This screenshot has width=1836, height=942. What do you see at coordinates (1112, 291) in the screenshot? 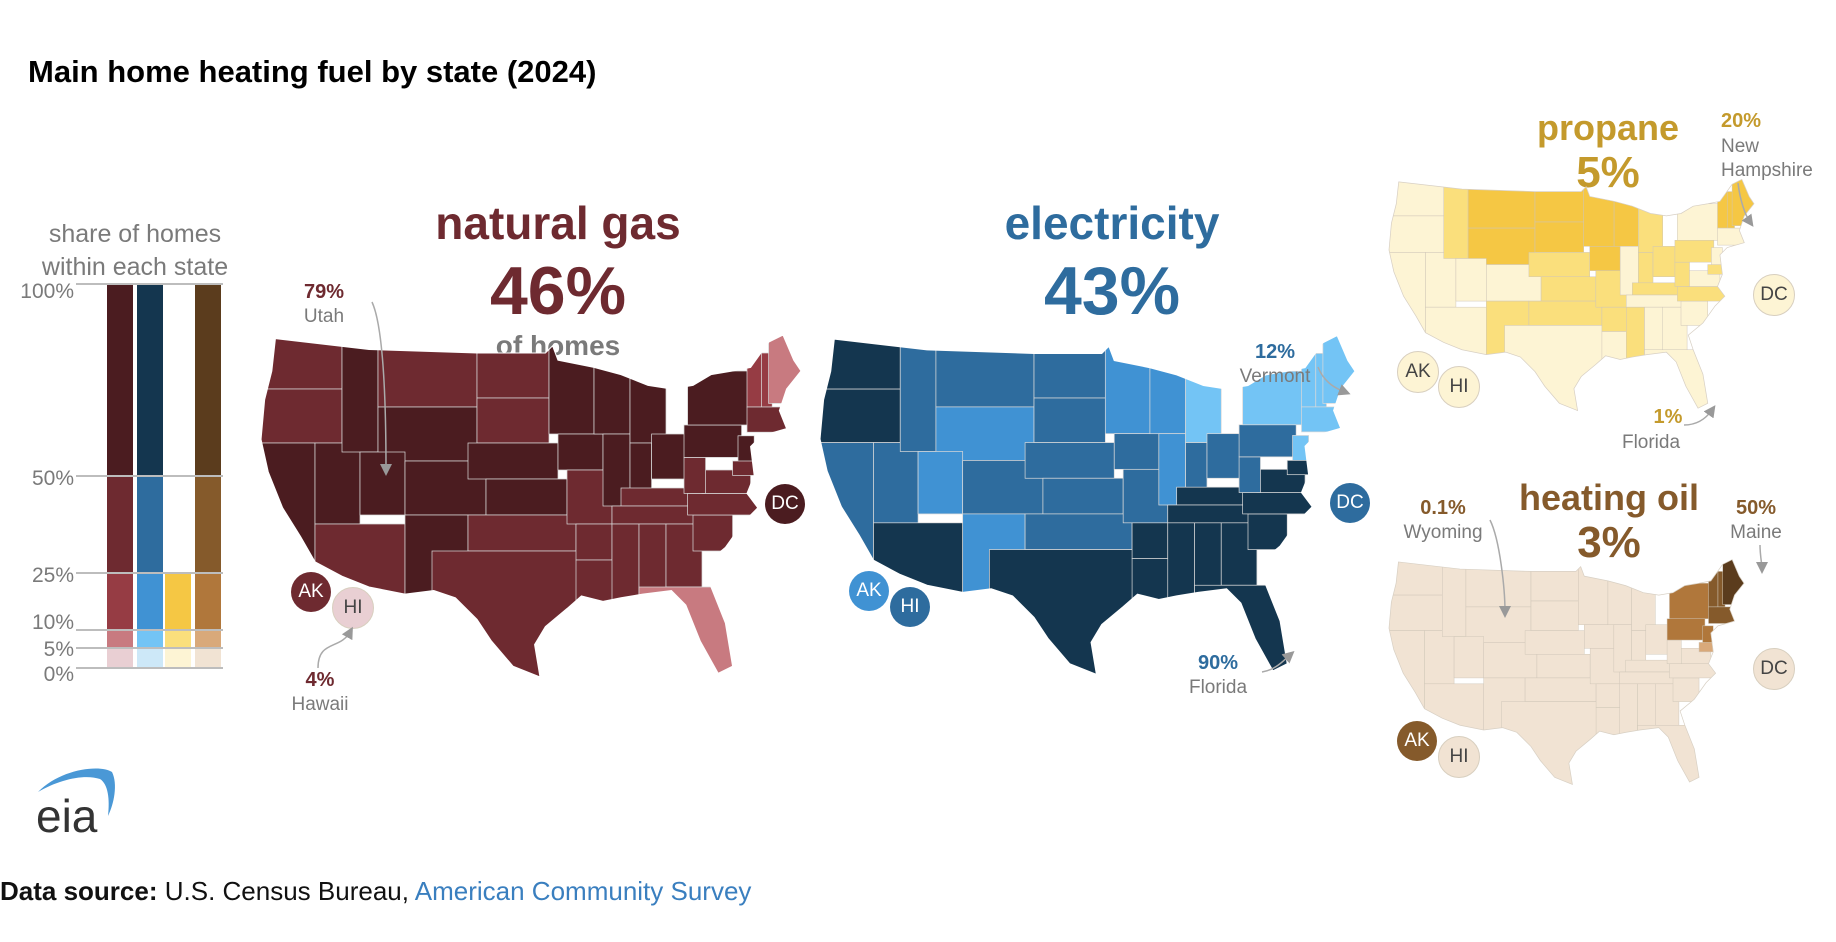
I see `electricity-share: 43%` at bounding box center [1112, 291].